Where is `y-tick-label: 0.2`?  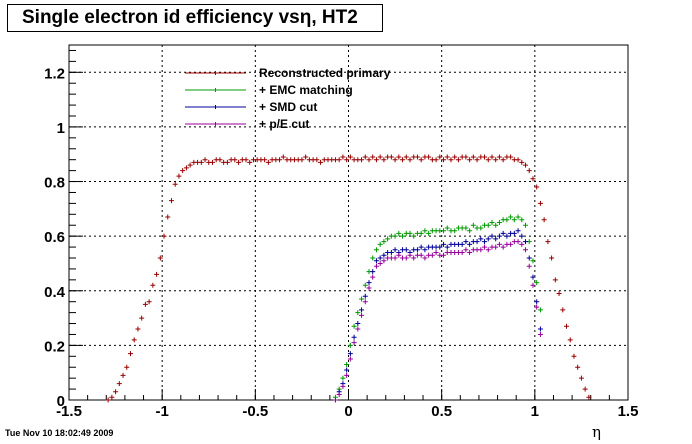 y-tick-label: 0.2 is located at coordinates (54, 346).